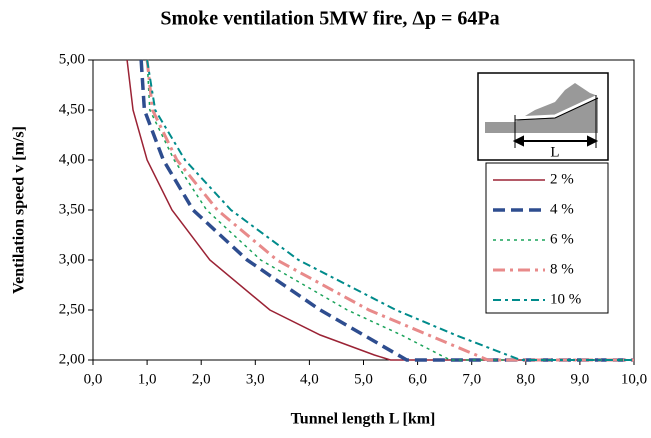 The width and height of the screenshot is (651, 438). I want to click on tunnel-line, so click(556, 109).